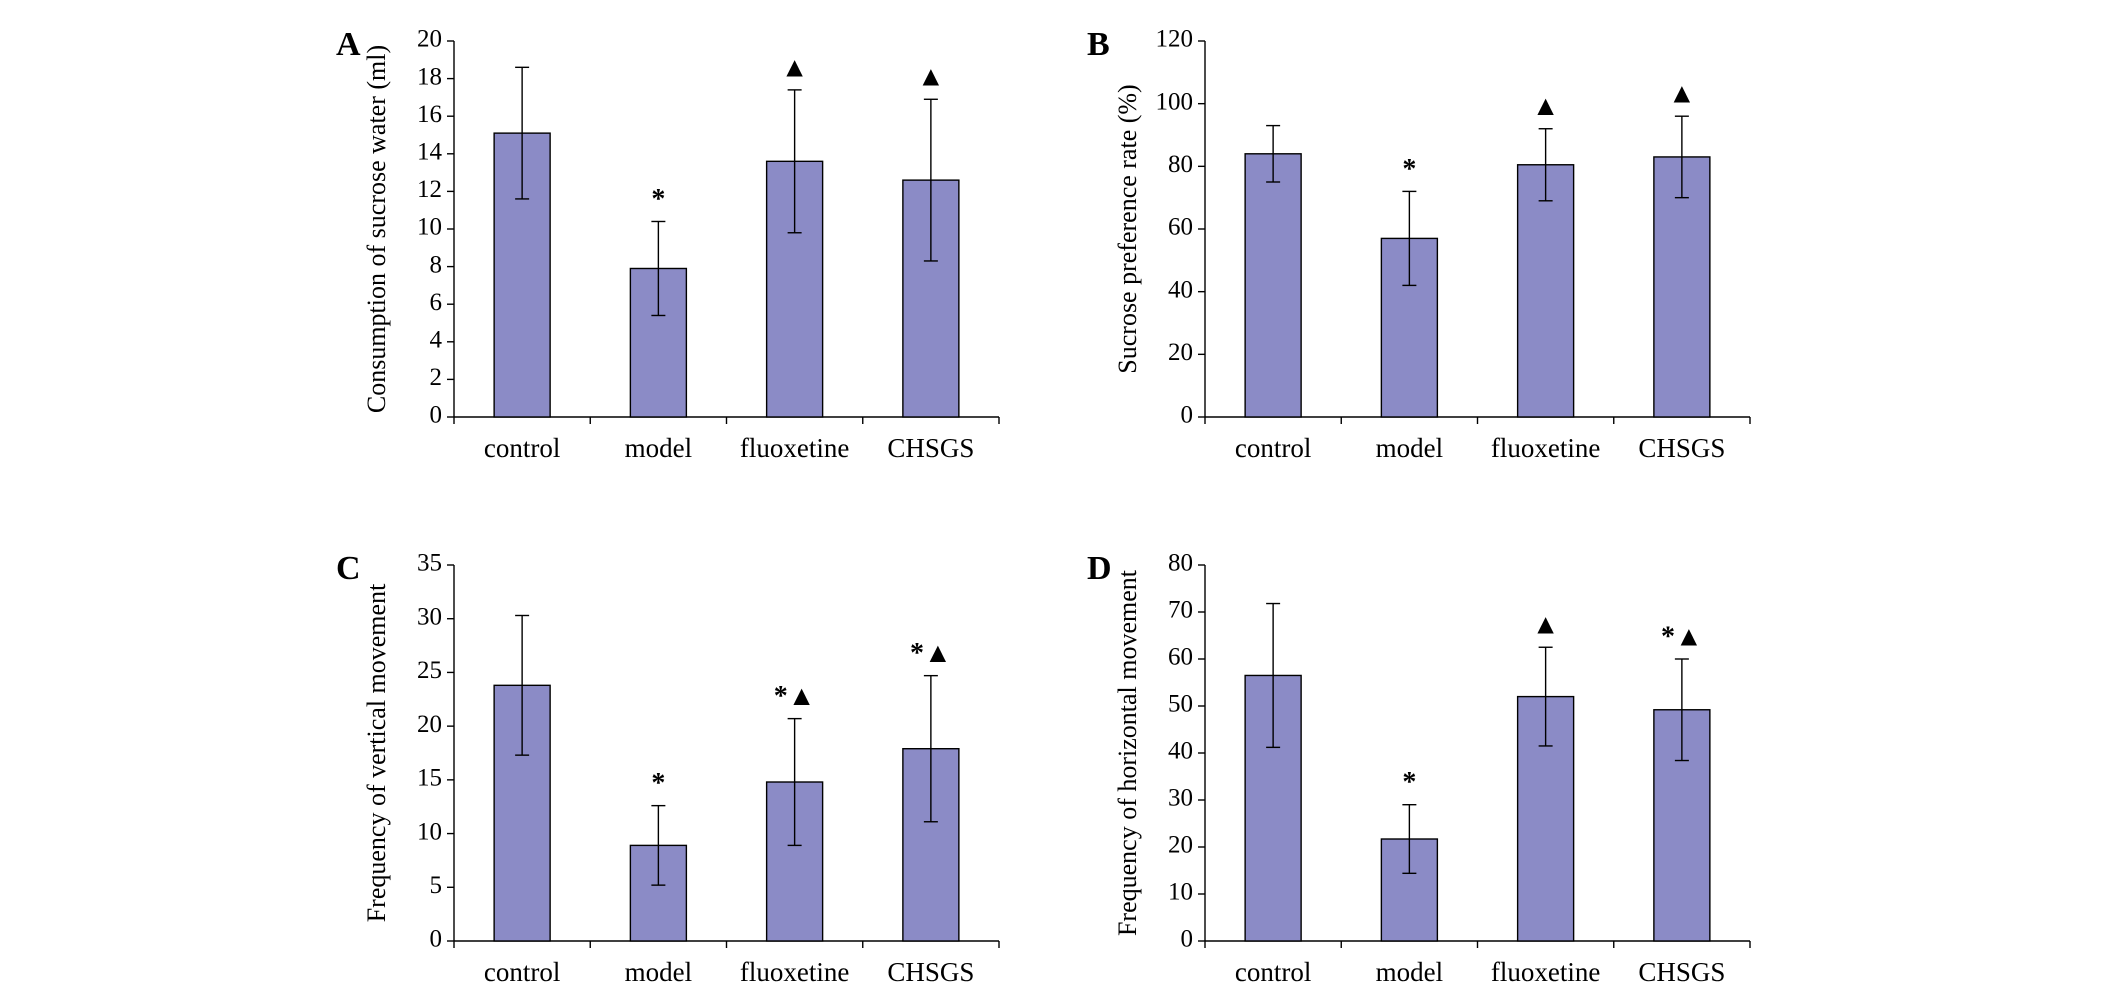  What do you see at coordinates (376, 752) in the screenshot?
I see `y-axis-label: Frequency of vertical movement` at bounding box center [376, 752].